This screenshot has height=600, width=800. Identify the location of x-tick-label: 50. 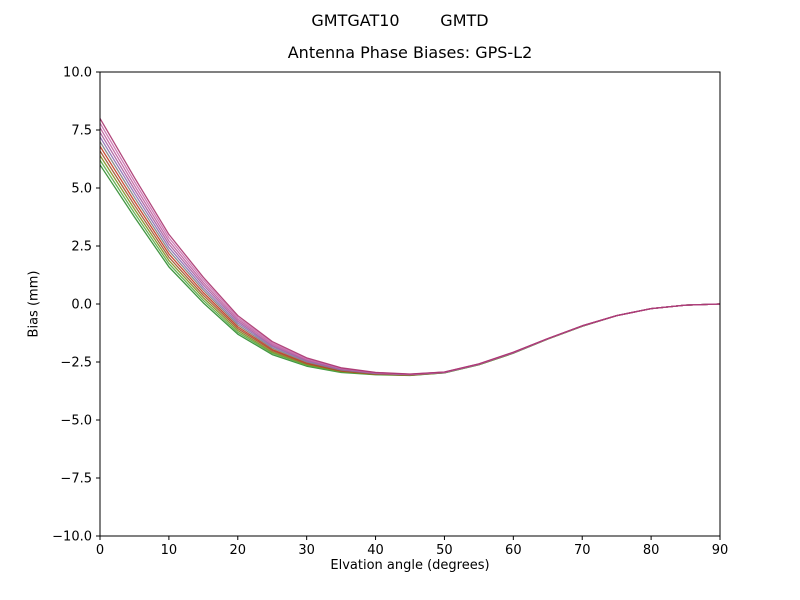
(444, 550).